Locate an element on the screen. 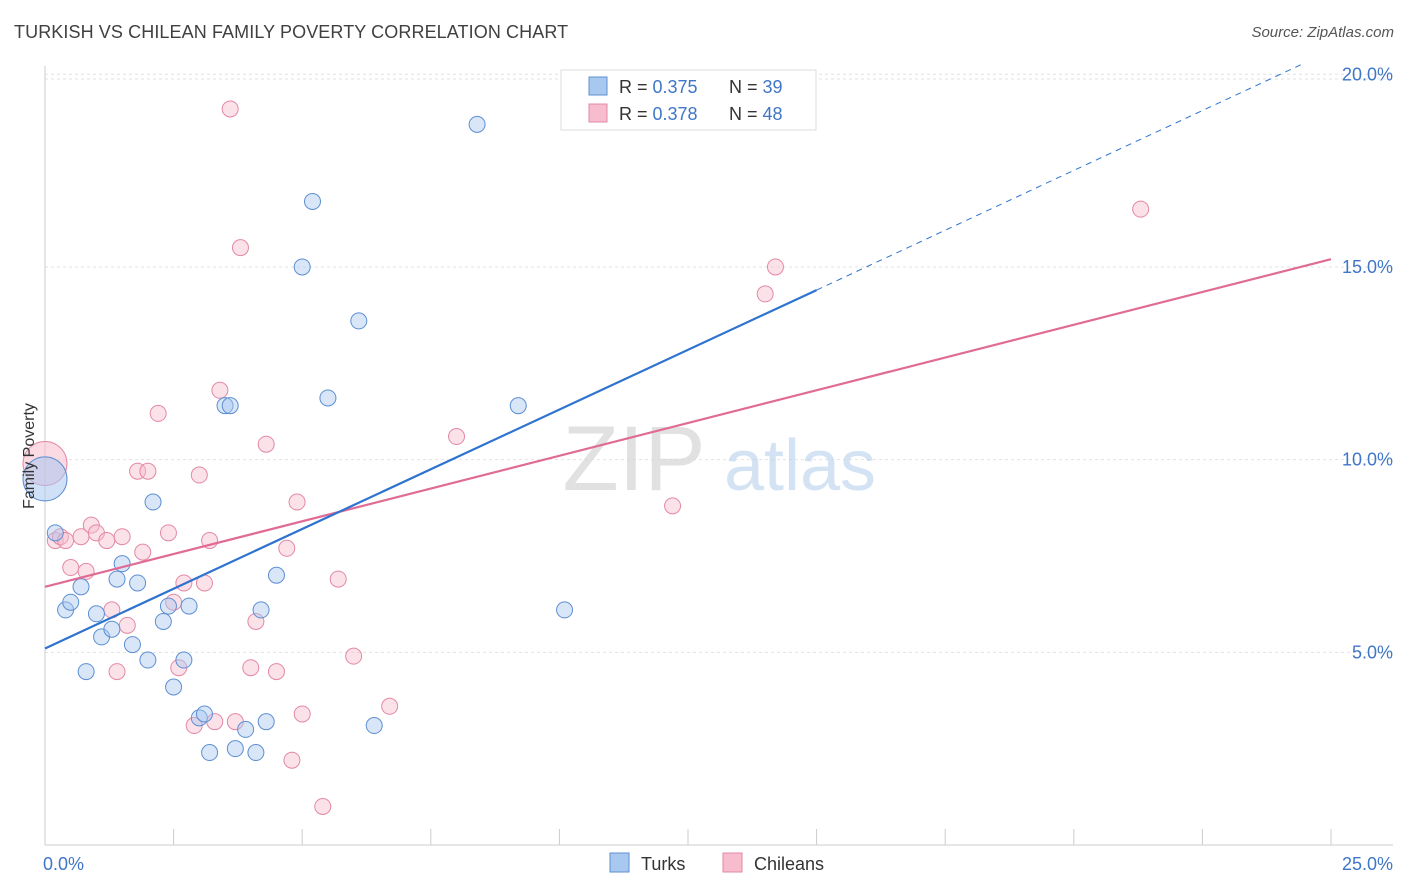 The image size is (1406, 892). y-tick-label: 10.0% is located at coordinates (1367, 460).